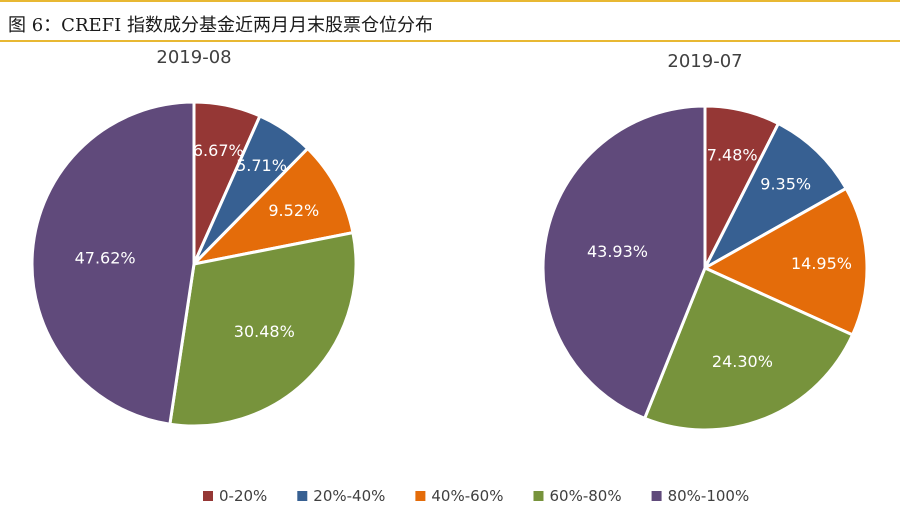 Image resolution: width=900 pixels, height=520 pixels. What do you see at coordinates (775, 196) in the screenshot?
I see `pie-slice-20%-40%` at bounding box center [775, 196].